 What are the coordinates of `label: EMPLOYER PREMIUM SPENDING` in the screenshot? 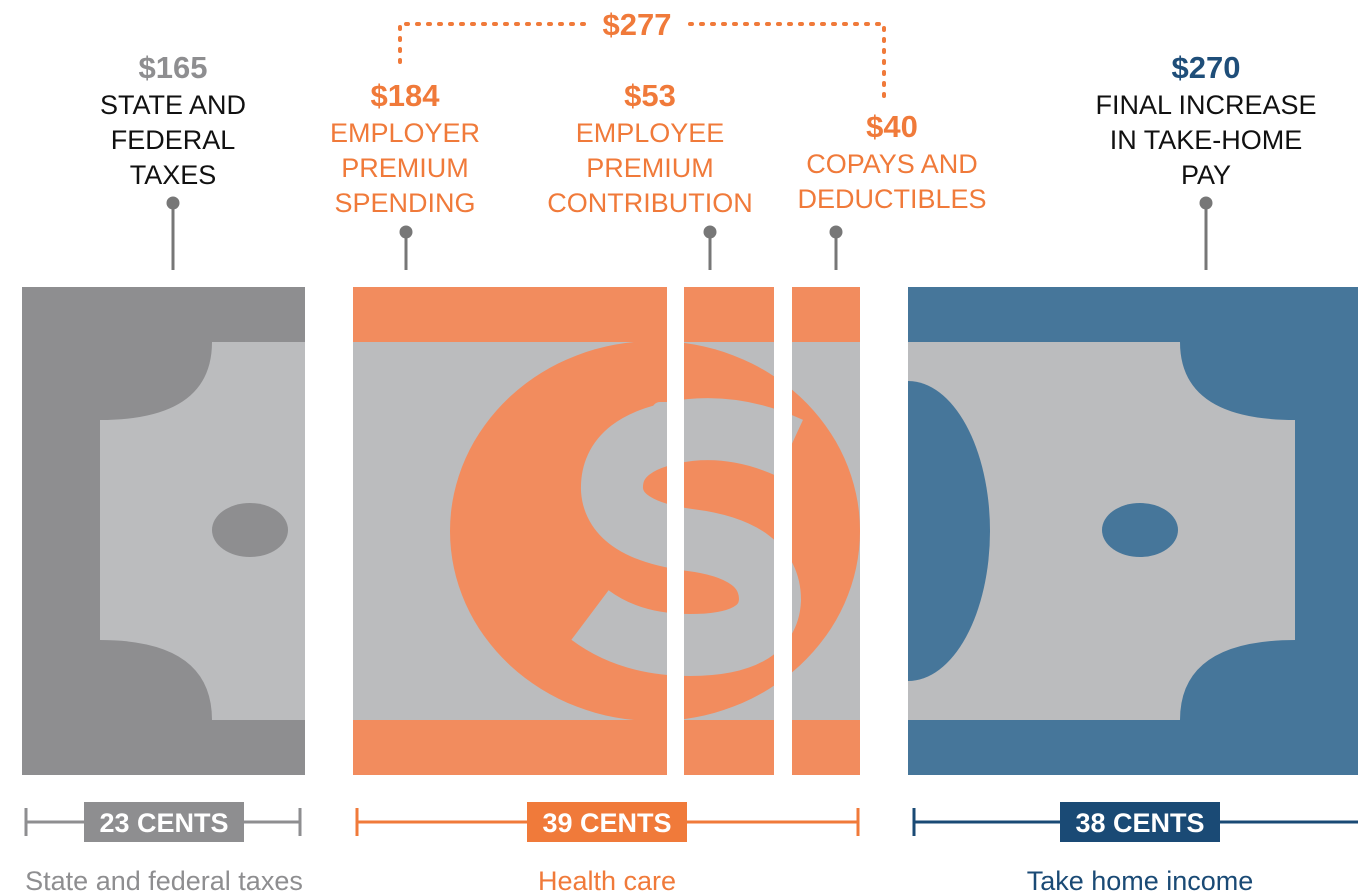 It's located at (405, 168).